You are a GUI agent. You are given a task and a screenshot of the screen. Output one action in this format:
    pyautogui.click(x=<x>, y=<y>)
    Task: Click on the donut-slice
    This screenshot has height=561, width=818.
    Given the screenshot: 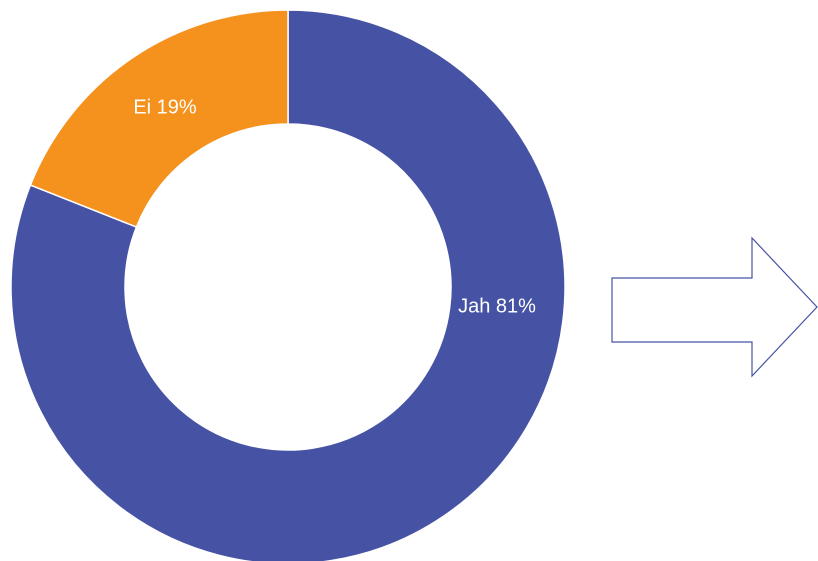 What is the action you would take?
    pyautogui.click(x=159, y=118)
    